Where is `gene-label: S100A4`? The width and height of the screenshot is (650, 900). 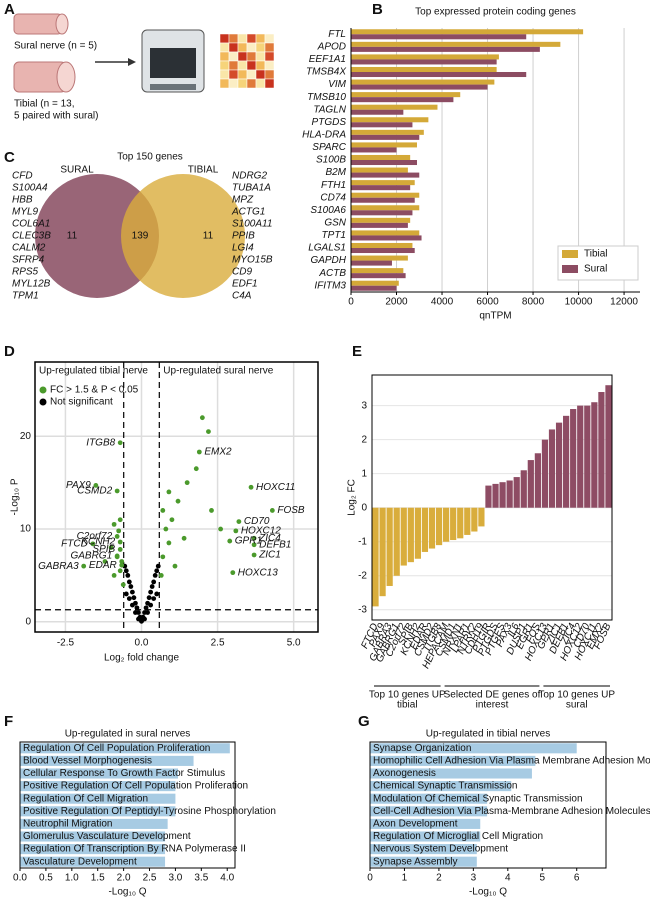 gene-label: S100A4 is located at coordinates (30, 188).